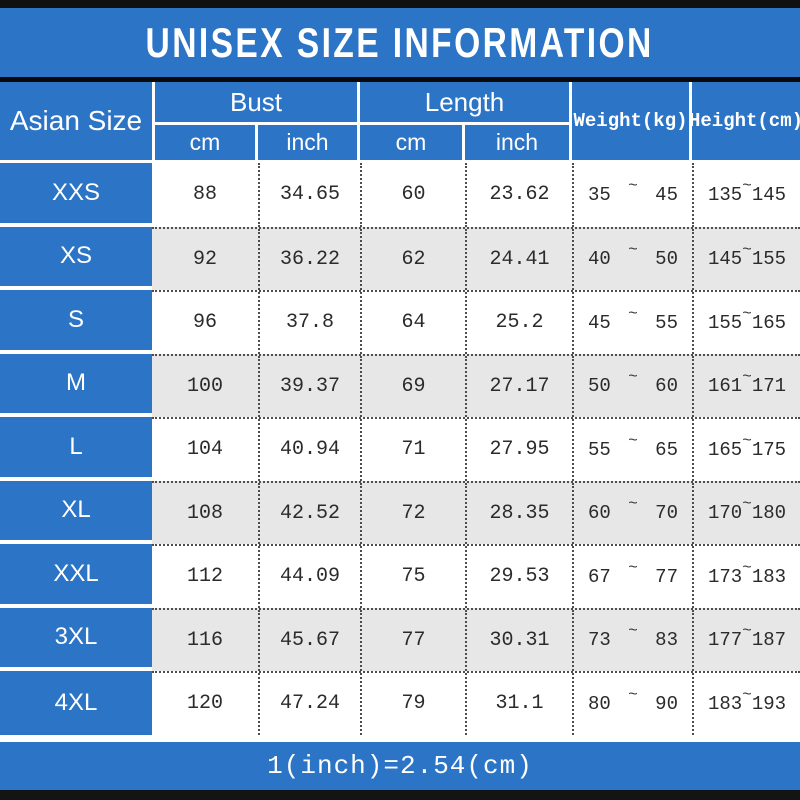 The width and height of the screenshot is (800, 800). I want to click on height-max-value: 180, so click(769, 513).